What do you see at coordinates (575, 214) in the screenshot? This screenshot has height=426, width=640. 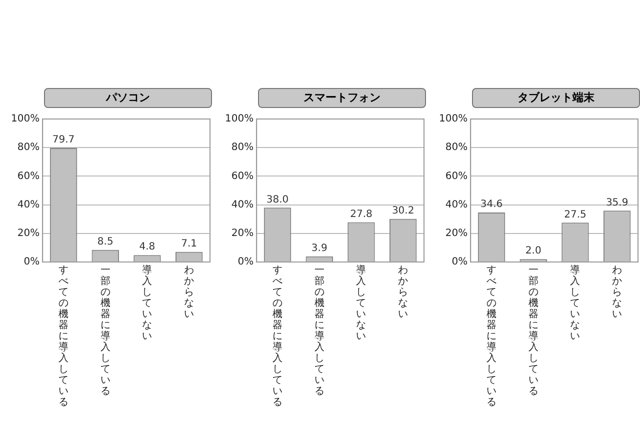 I see `data-label: 27.5` at bounding box center [575, 214].